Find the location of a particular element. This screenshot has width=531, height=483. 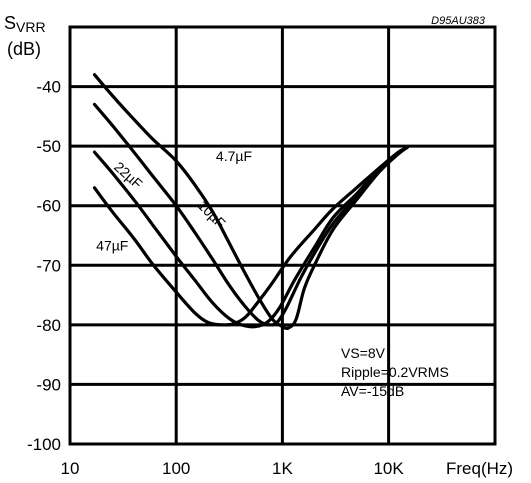

series-label-1: 10µF is located at coordinates (212, 214).